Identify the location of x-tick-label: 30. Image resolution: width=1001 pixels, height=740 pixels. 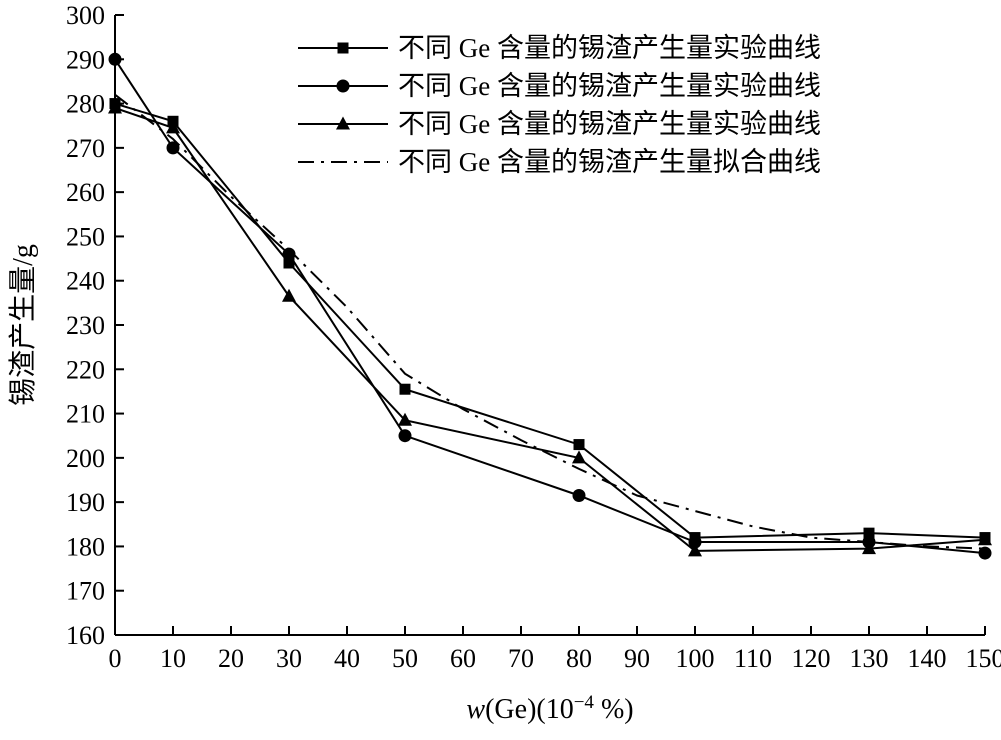
(289, 658).